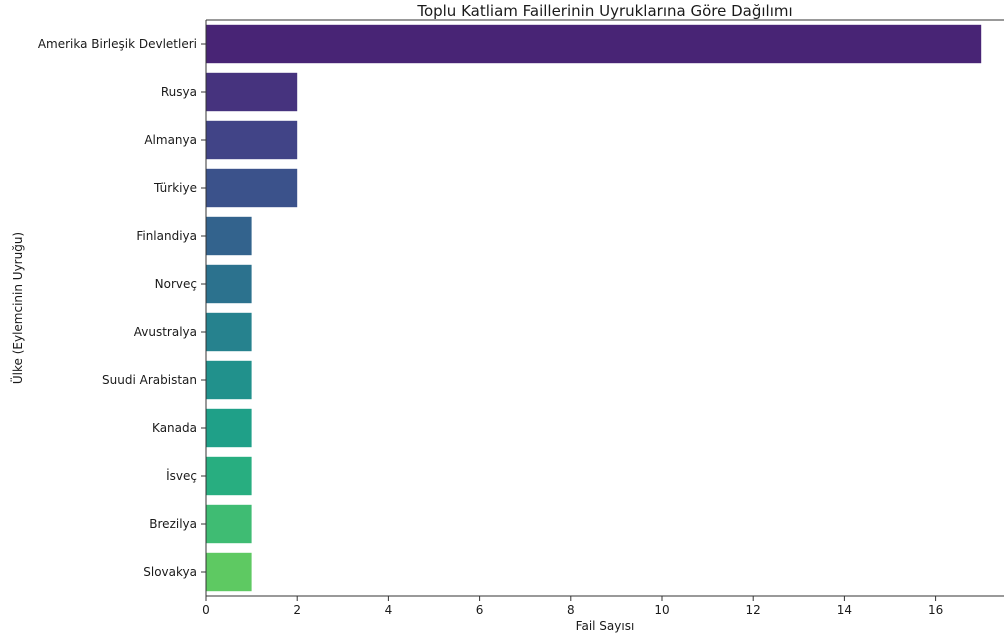 This screenshot has height=641, width=1005. What do you see at coordinates (605, 626) in the screenshot?
I see `x-axis-label: Fail Sayısı` at bounding box center [605, 626].